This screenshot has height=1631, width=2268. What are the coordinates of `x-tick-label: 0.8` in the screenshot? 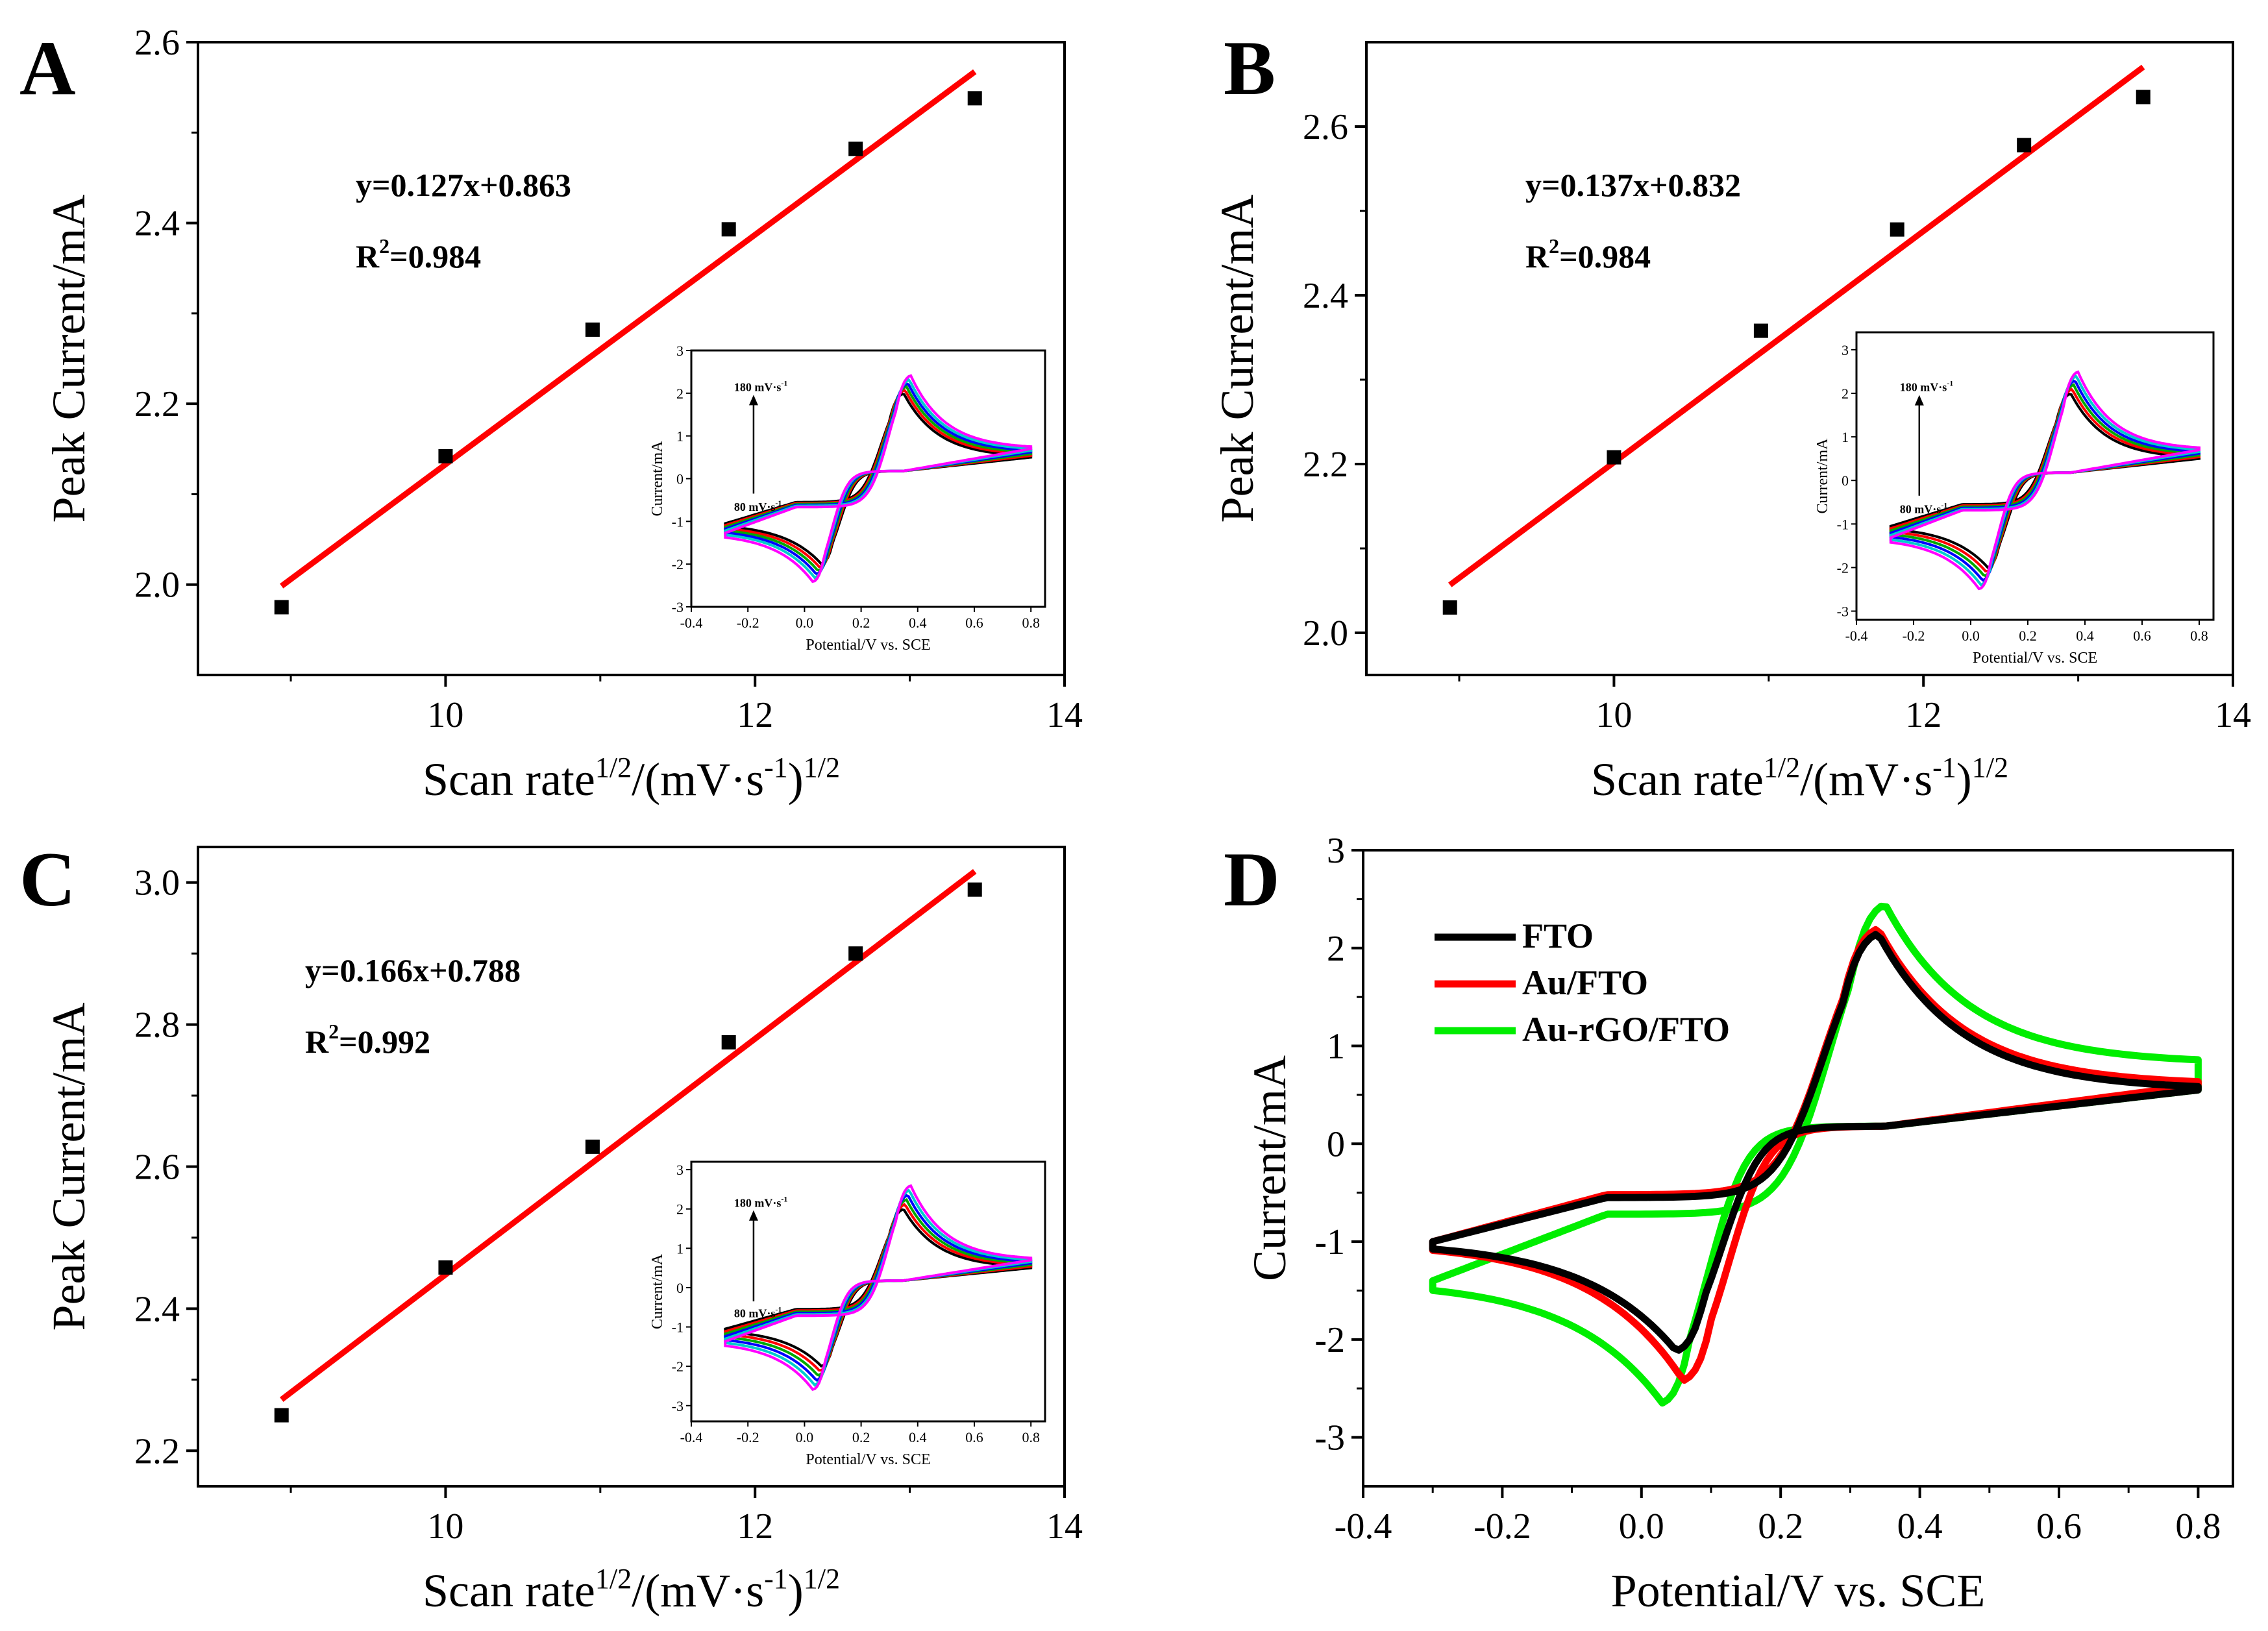 It's located at (2198, 1526).